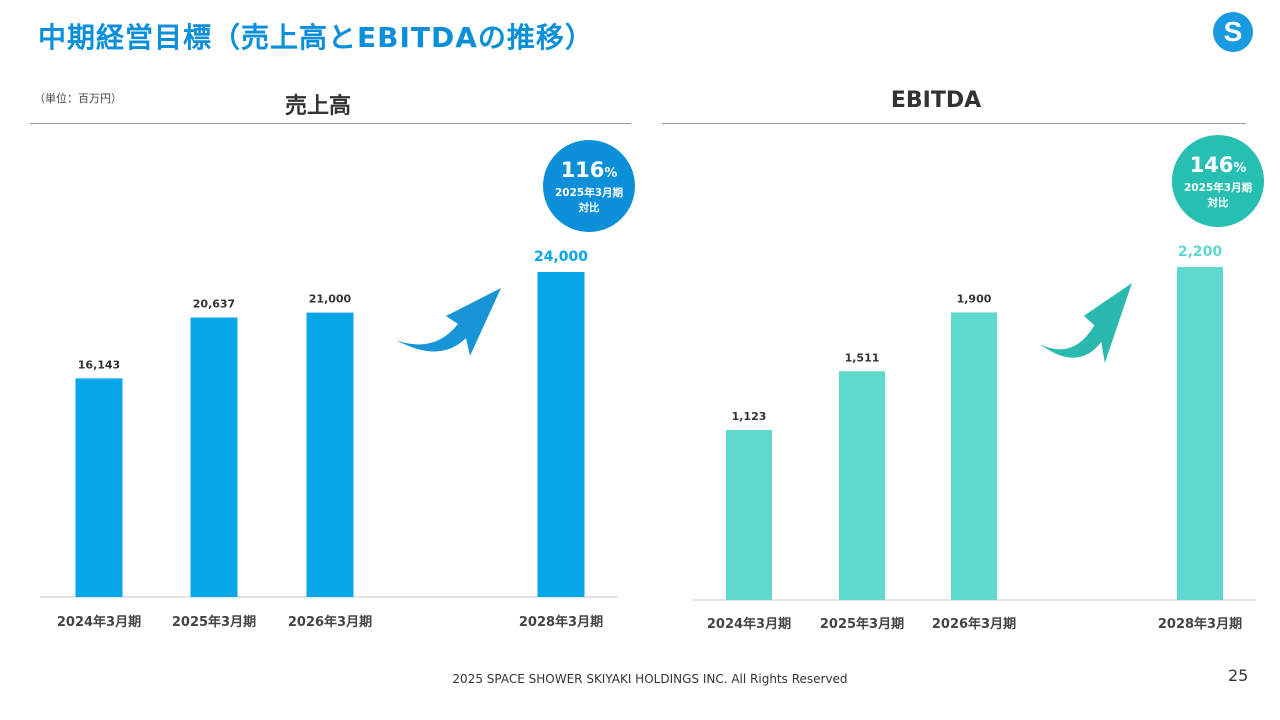 This screenshot has width=1280, height=720. Describe the element at coordinates (749, 624) in the screenshot. I see `ebitda-category-label: 2024年3月期` at that location.